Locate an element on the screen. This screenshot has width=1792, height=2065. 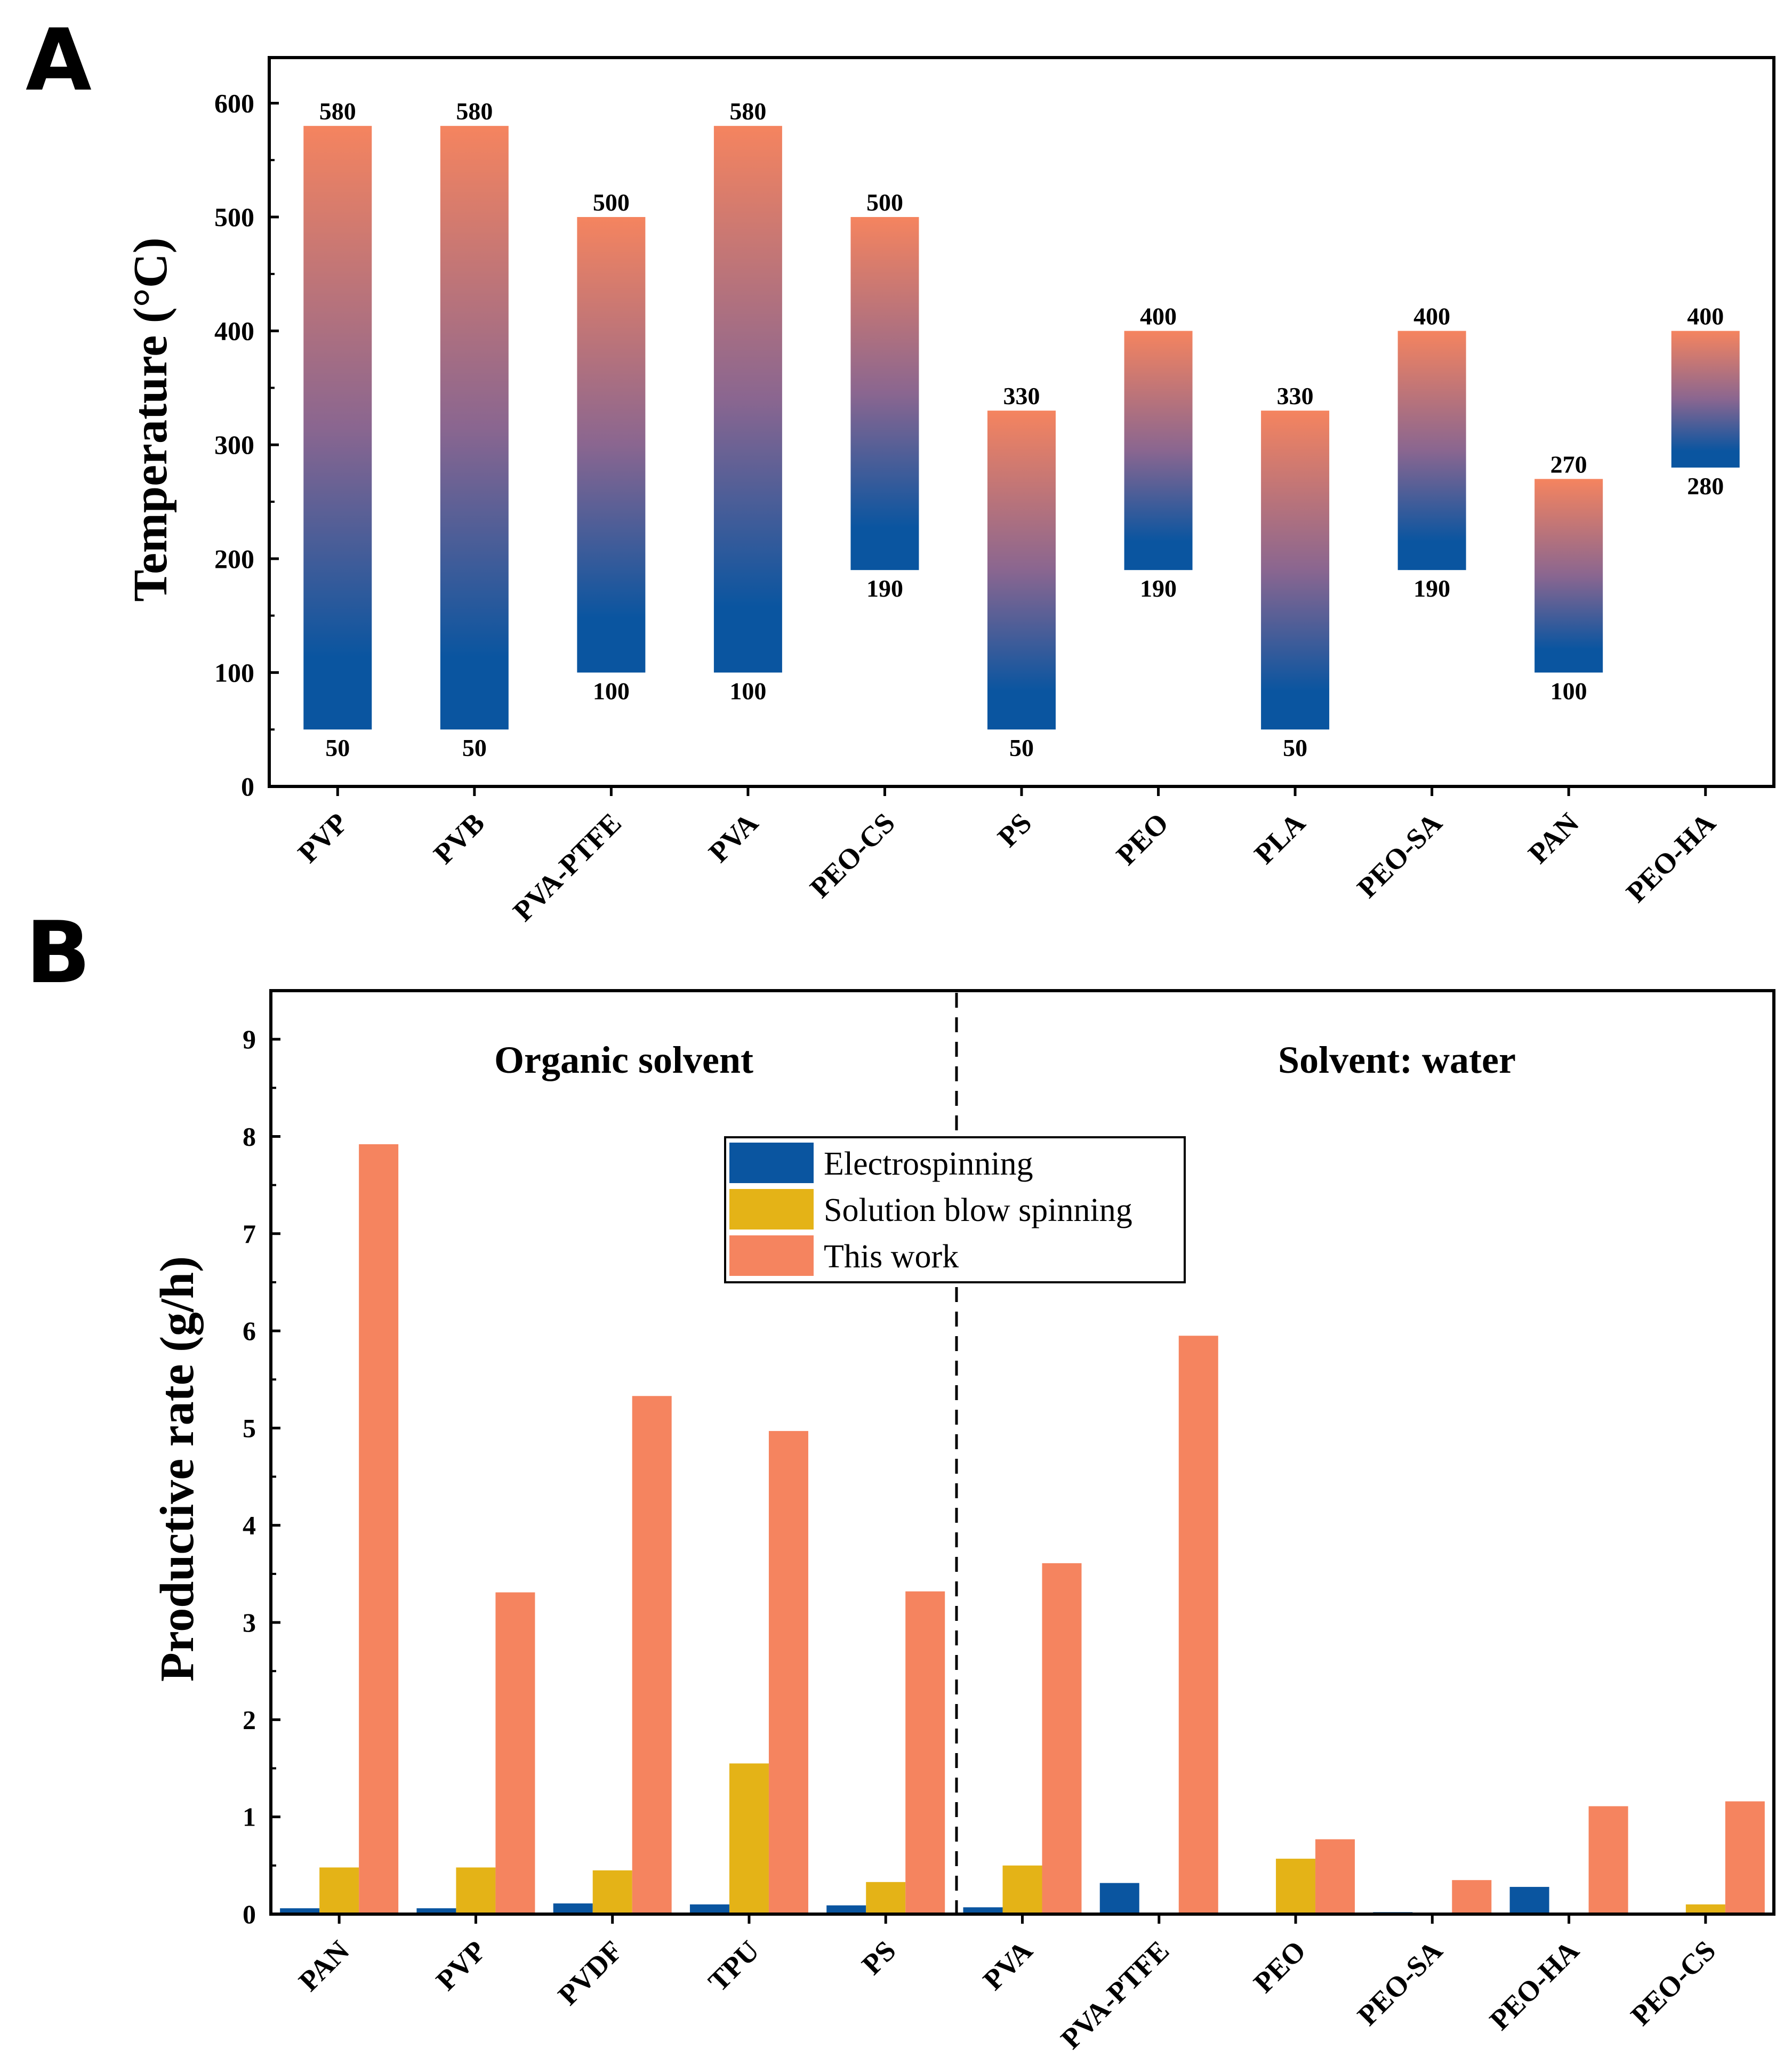
legend-label-electrospinning: Electrospinning is located at coordinates (928, 1164).